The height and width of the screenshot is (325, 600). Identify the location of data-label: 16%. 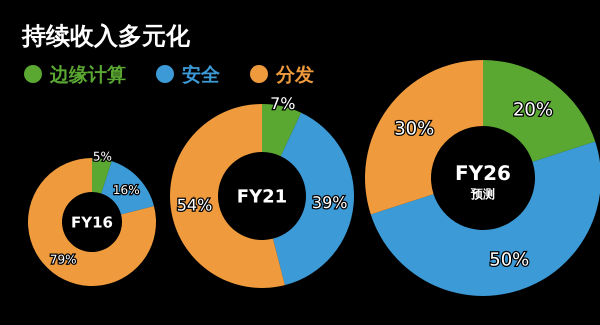
(126, 190).